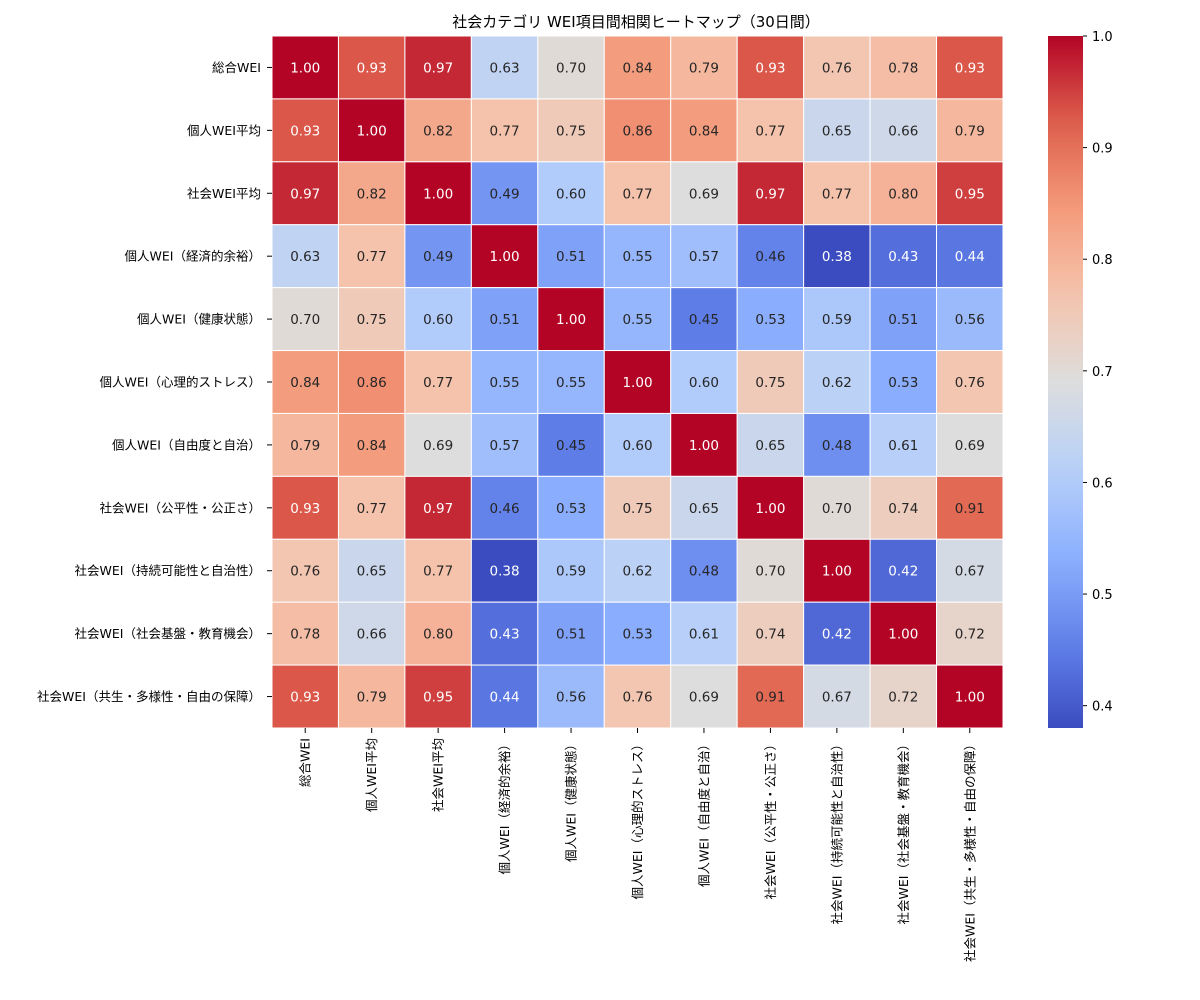  What do you see at coordinates (770, 635) in the screenshot?
I see `cell-value-label: 0.74` at bounding box center [770, 635].